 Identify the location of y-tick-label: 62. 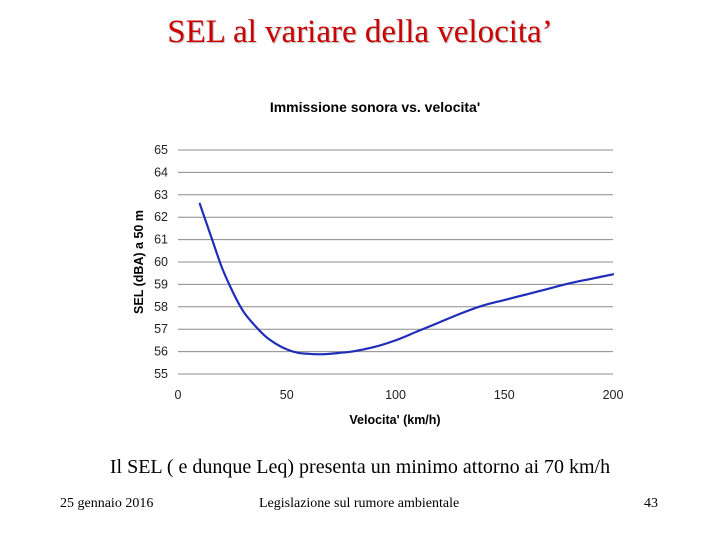
(161, 217).